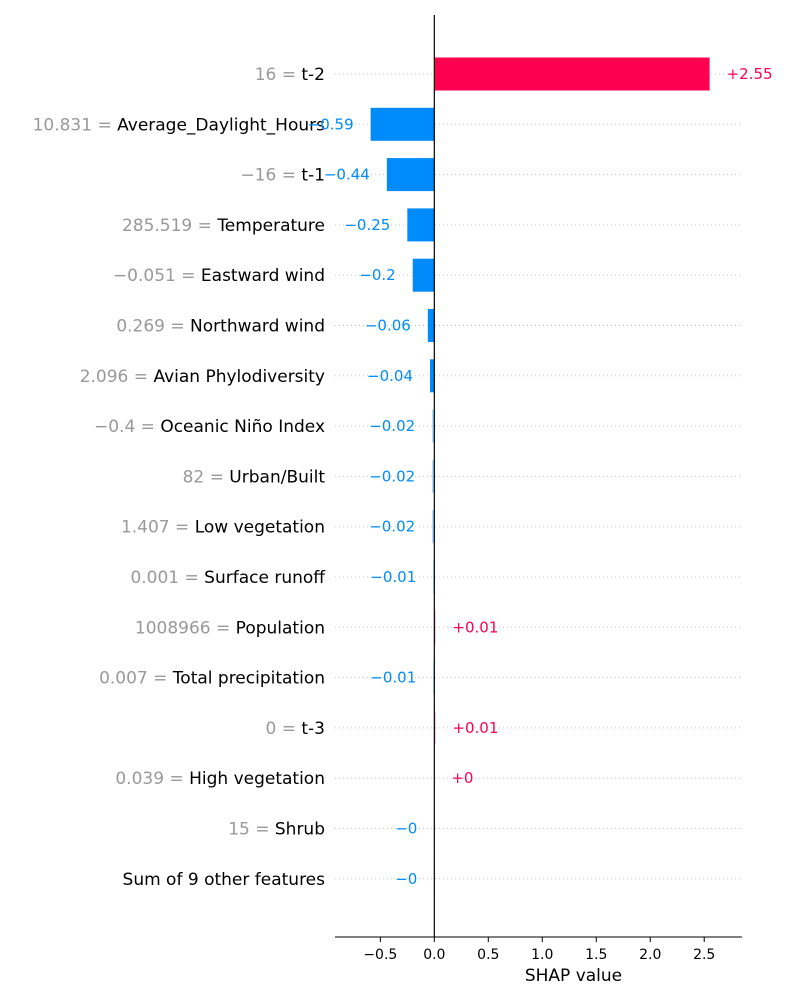 This screenshot has height=1000, width=800. What do you see at coordinates (265, 578) in the screenshot?
I see `feature-name: Surface runoff` at bounding box center [265, 578].